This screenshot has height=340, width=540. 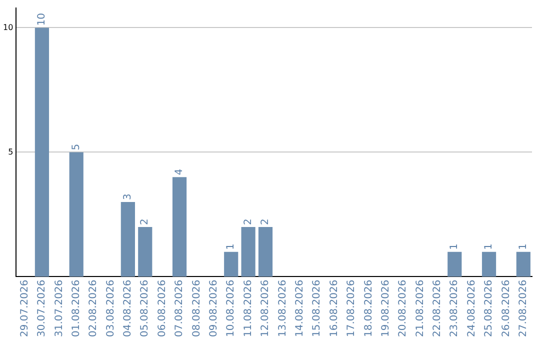 I want to click on x-tick-label: 29.07.2026, so click(x=24, y=309).